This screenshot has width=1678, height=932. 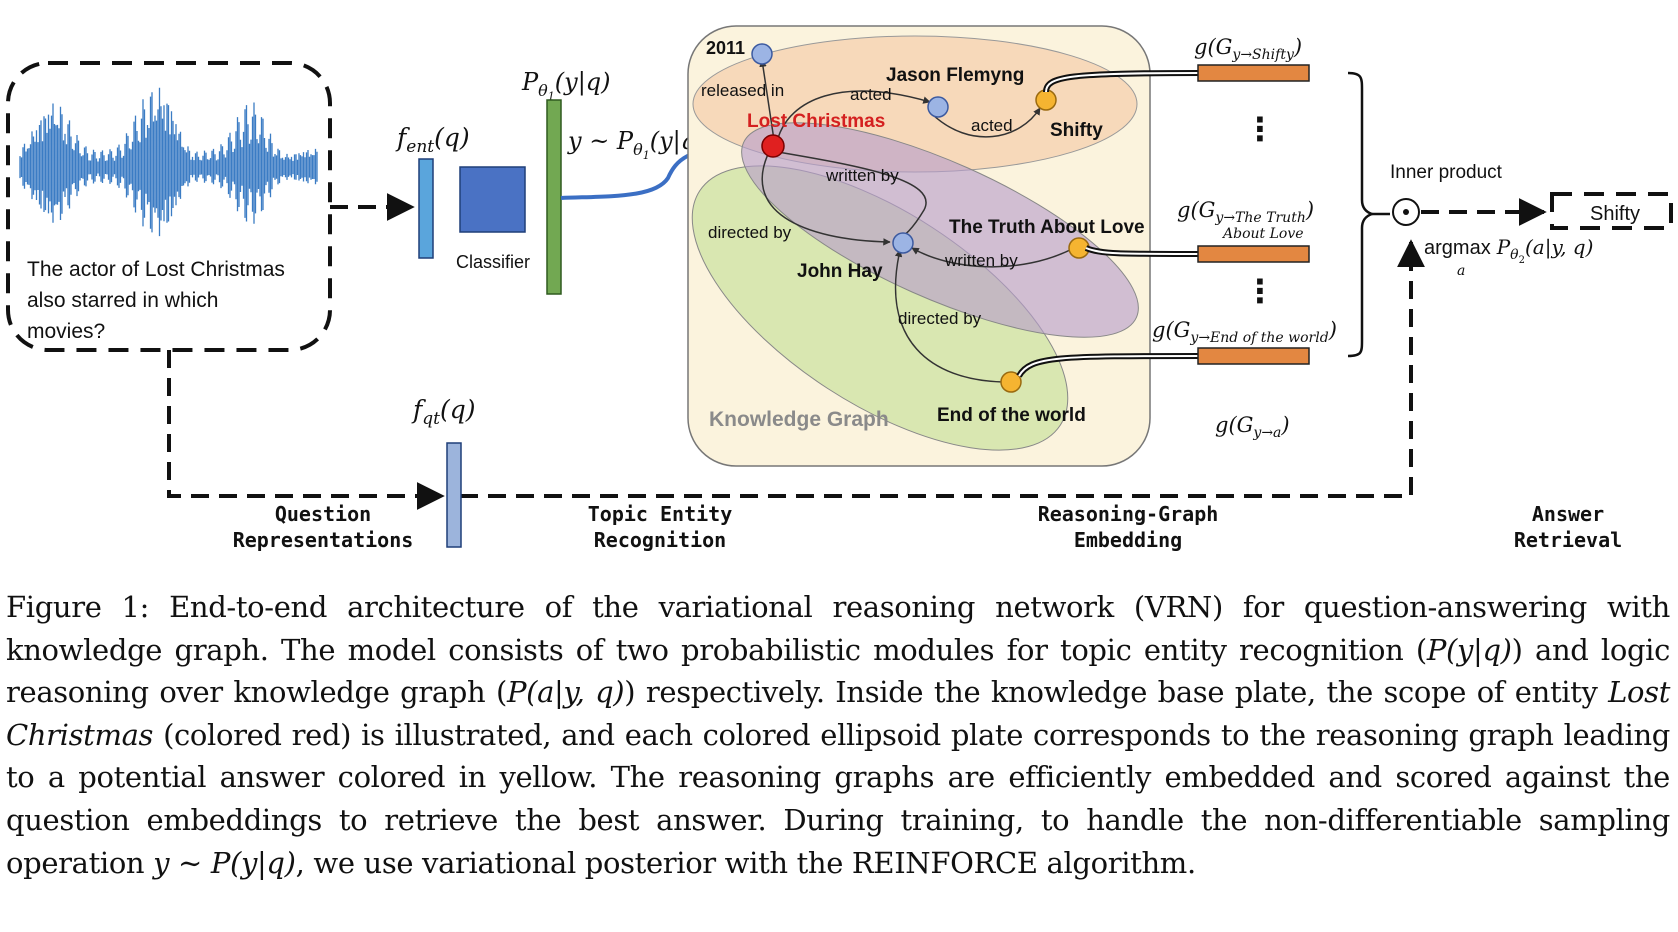 I want to click on g-end-sub: y→End of the world, so click(x=1258, y=338).